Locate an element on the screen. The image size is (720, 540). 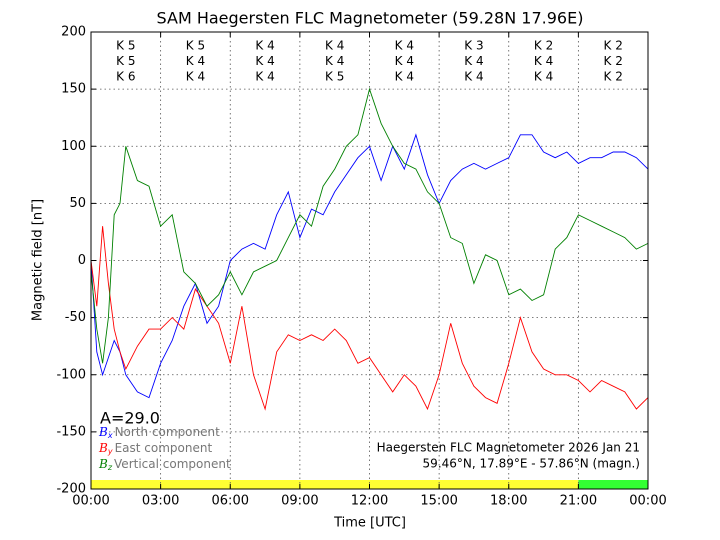
y-tick-label: 50 is located at coordinates (77, 203).